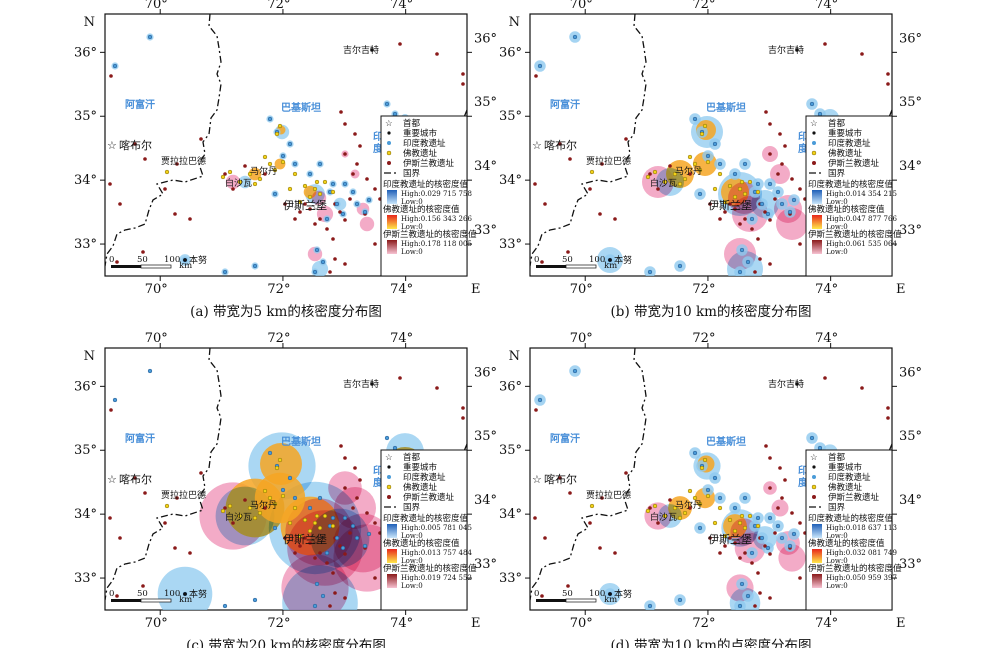 This screenshot has width=998, height=652. Describe the element at coordinates (588, 474) in the screenshot. I see `international-border` at that location.